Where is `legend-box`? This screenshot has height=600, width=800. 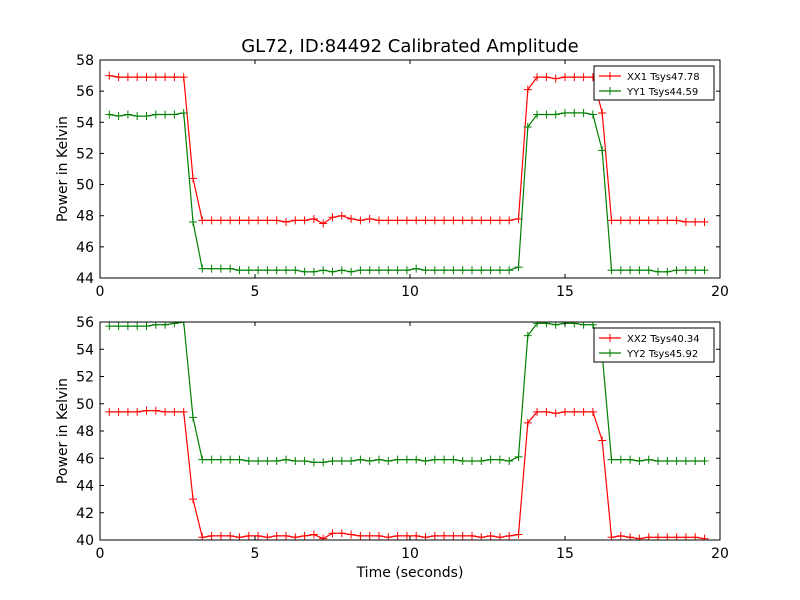 legend-box is located at coordinates (654, 345).